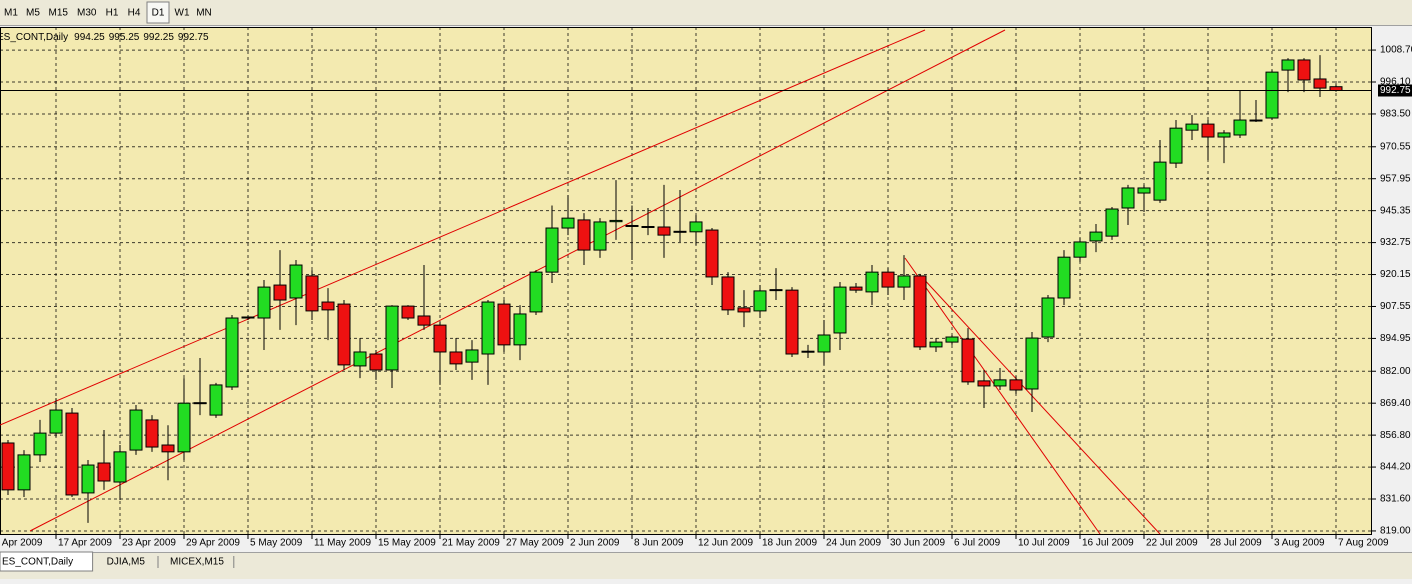 Image resolution: width=1412 pixels, height=584 pixels. Describe the element at coordinates (1395, 178) in the screenshot. I see `y-tick-label: 957.95` at that location.